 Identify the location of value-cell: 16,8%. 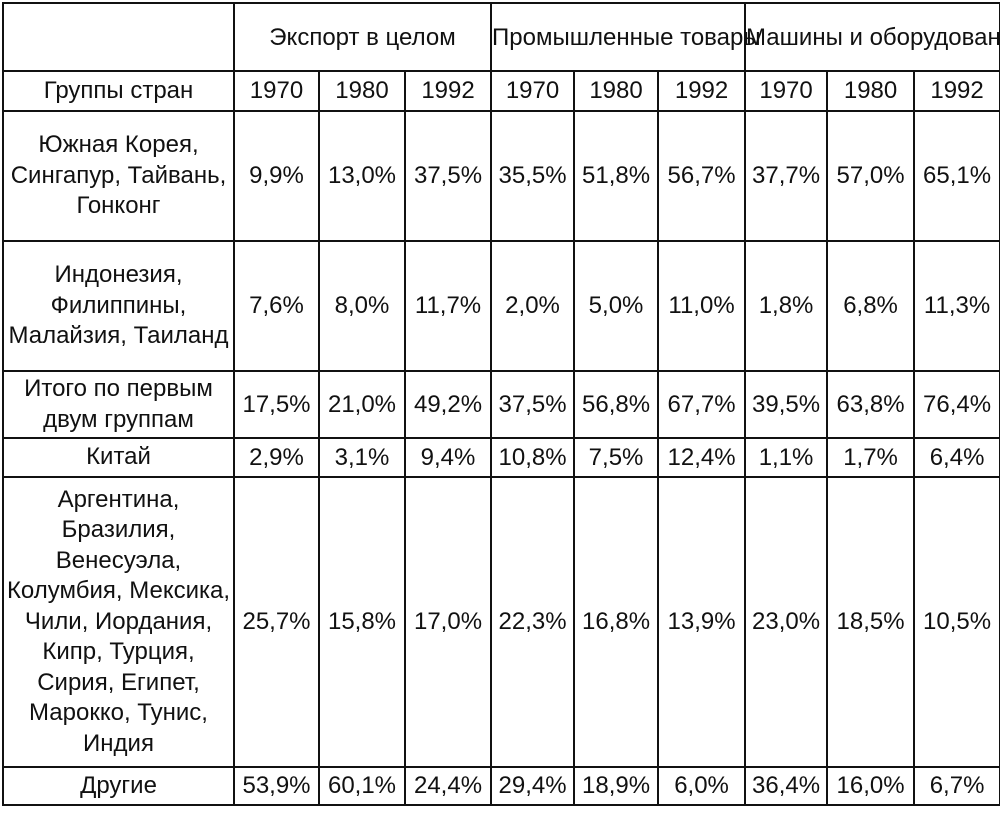
(616, 622).